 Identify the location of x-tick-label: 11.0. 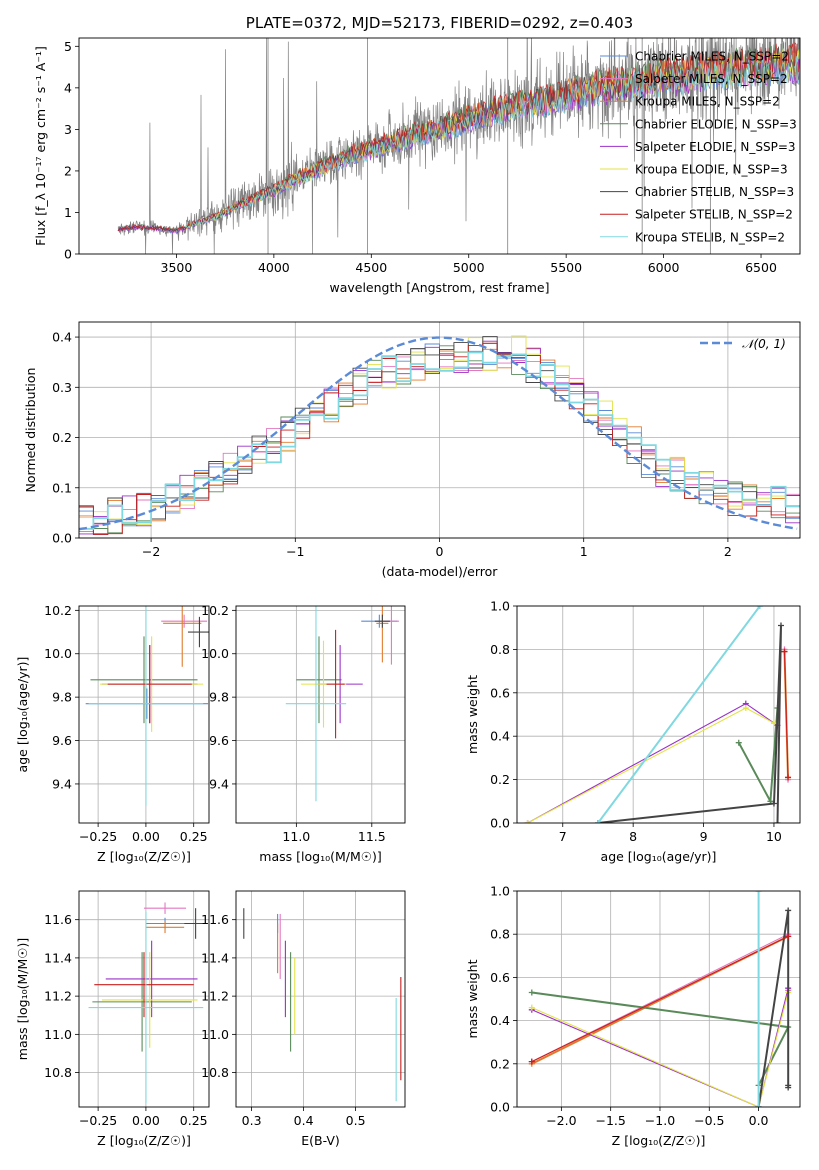
(296, 836).